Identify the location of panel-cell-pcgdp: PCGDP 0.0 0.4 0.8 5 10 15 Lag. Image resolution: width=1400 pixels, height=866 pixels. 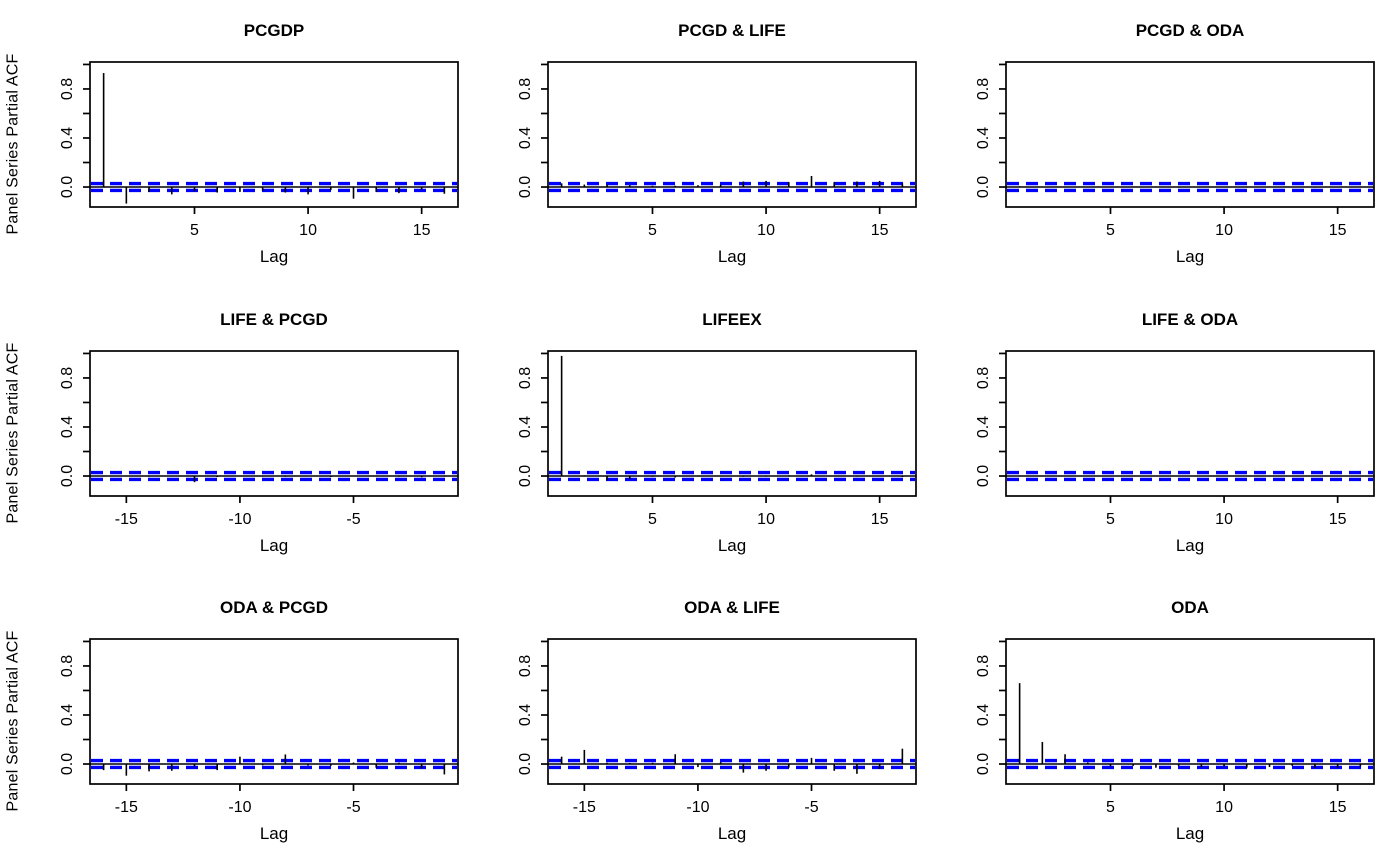
(255, 144).